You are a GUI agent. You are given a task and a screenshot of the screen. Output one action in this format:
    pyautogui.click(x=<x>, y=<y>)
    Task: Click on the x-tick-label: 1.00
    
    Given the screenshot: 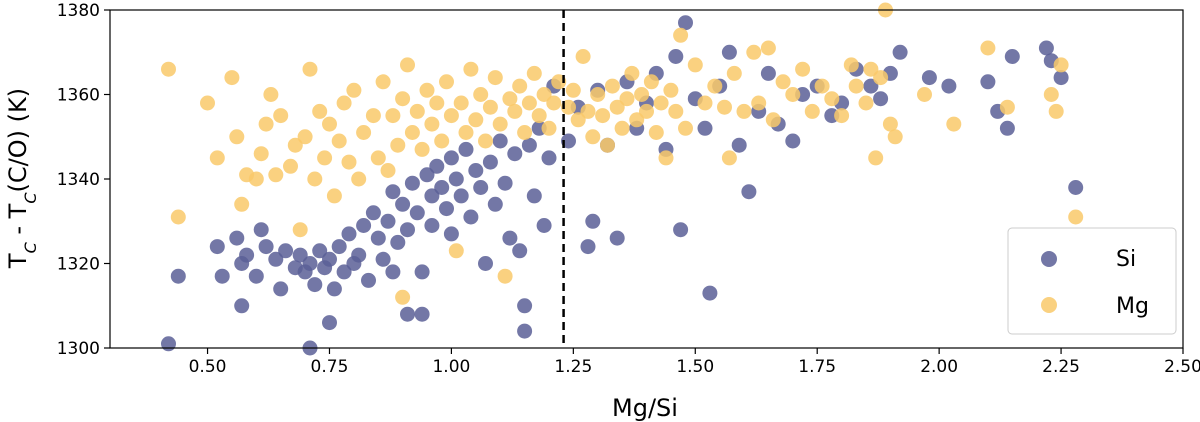 What is the action you would take?
    pyautogui.click(x=451, y=367)
    